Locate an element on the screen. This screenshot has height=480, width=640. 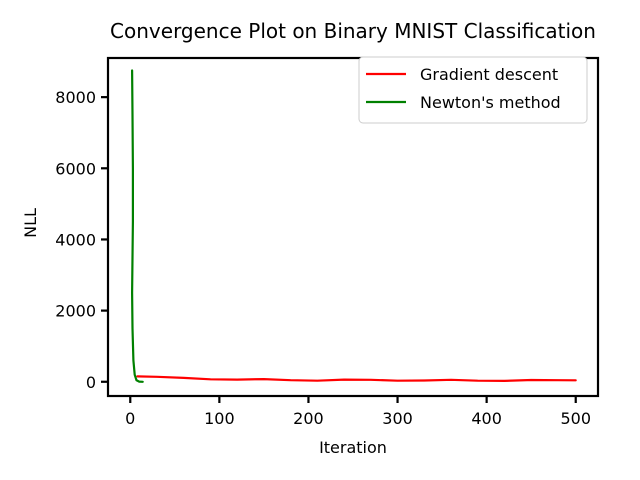
x-tick-label: 300 is located at coordinates (397, 418).